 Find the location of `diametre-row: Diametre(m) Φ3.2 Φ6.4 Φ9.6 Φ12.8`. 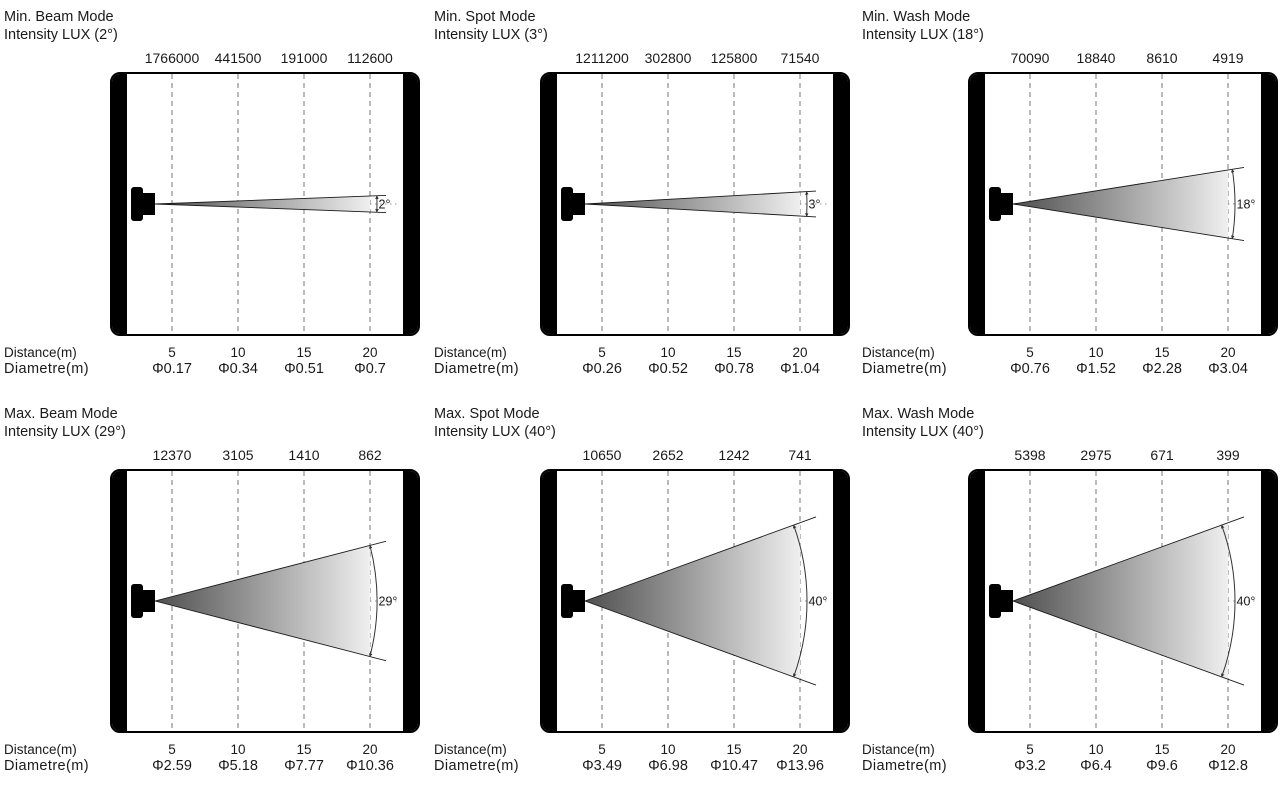

diametre-row: Diametre(m) Φ3.2 Φ6.4 Φ9.6 Φ12.8 is located at coordinates (1072, 767).